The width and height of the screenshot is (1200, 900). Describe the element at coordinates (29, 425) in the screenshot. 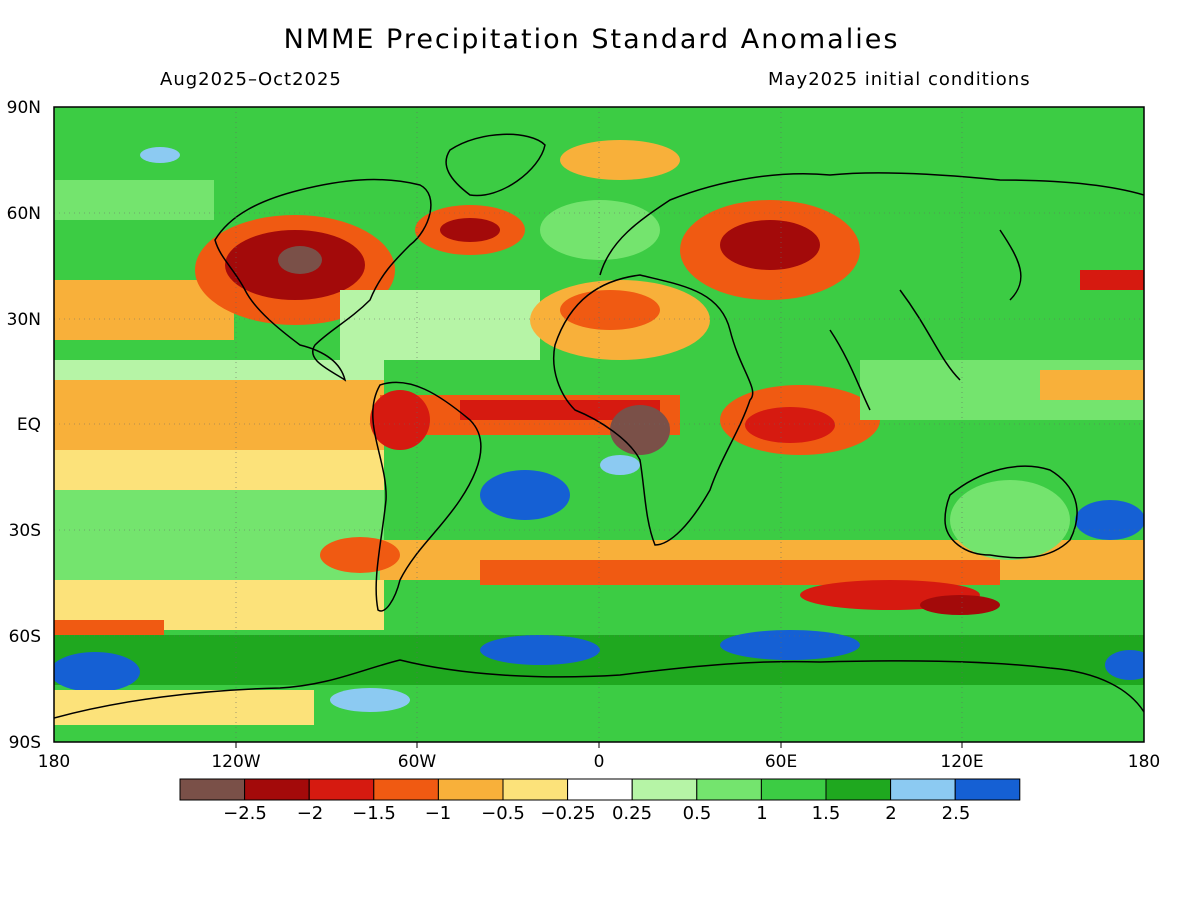

I see `lat-label: EQ` at that location.